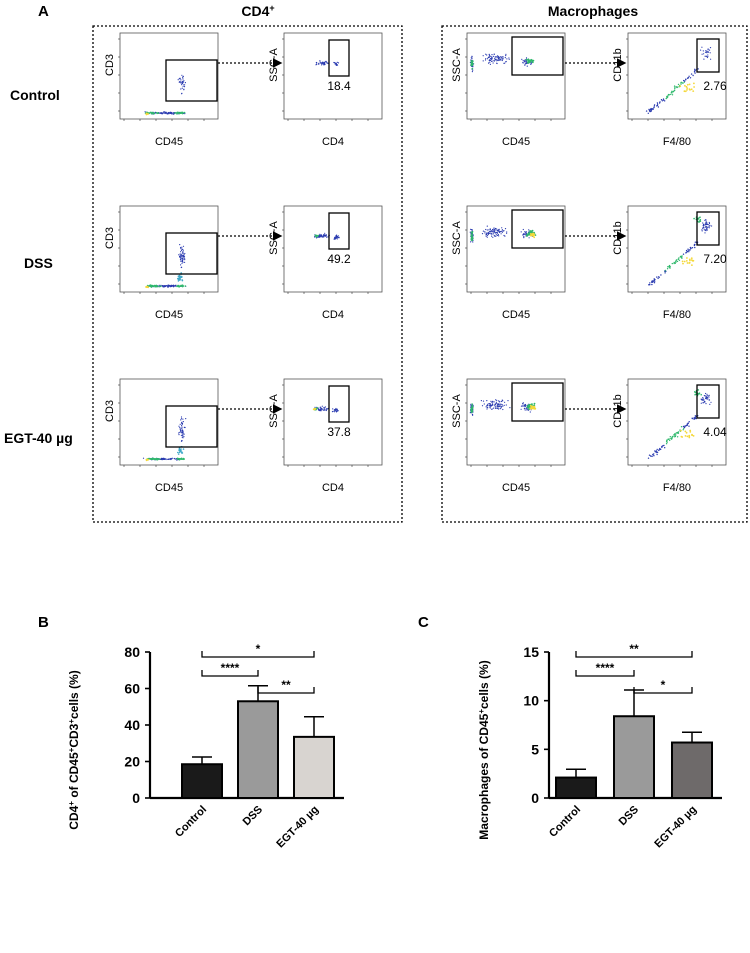 The image size is (750, 953). I want to click on cd4-gate, so click(339, 58).